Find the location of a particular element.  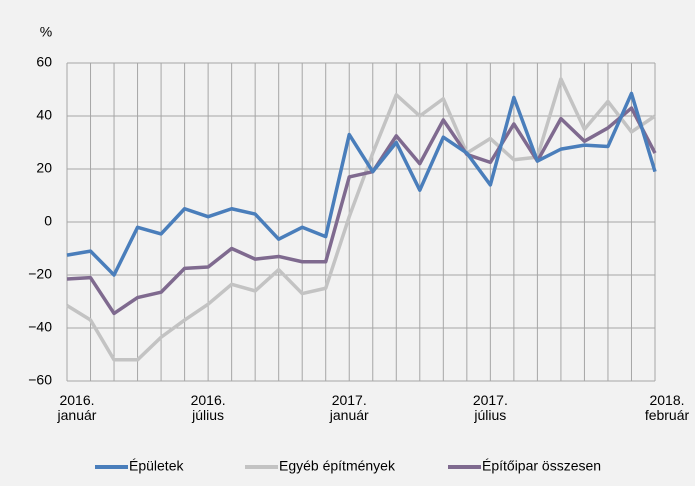

y-tick-label: −20 is located at coordinates (40, 274).